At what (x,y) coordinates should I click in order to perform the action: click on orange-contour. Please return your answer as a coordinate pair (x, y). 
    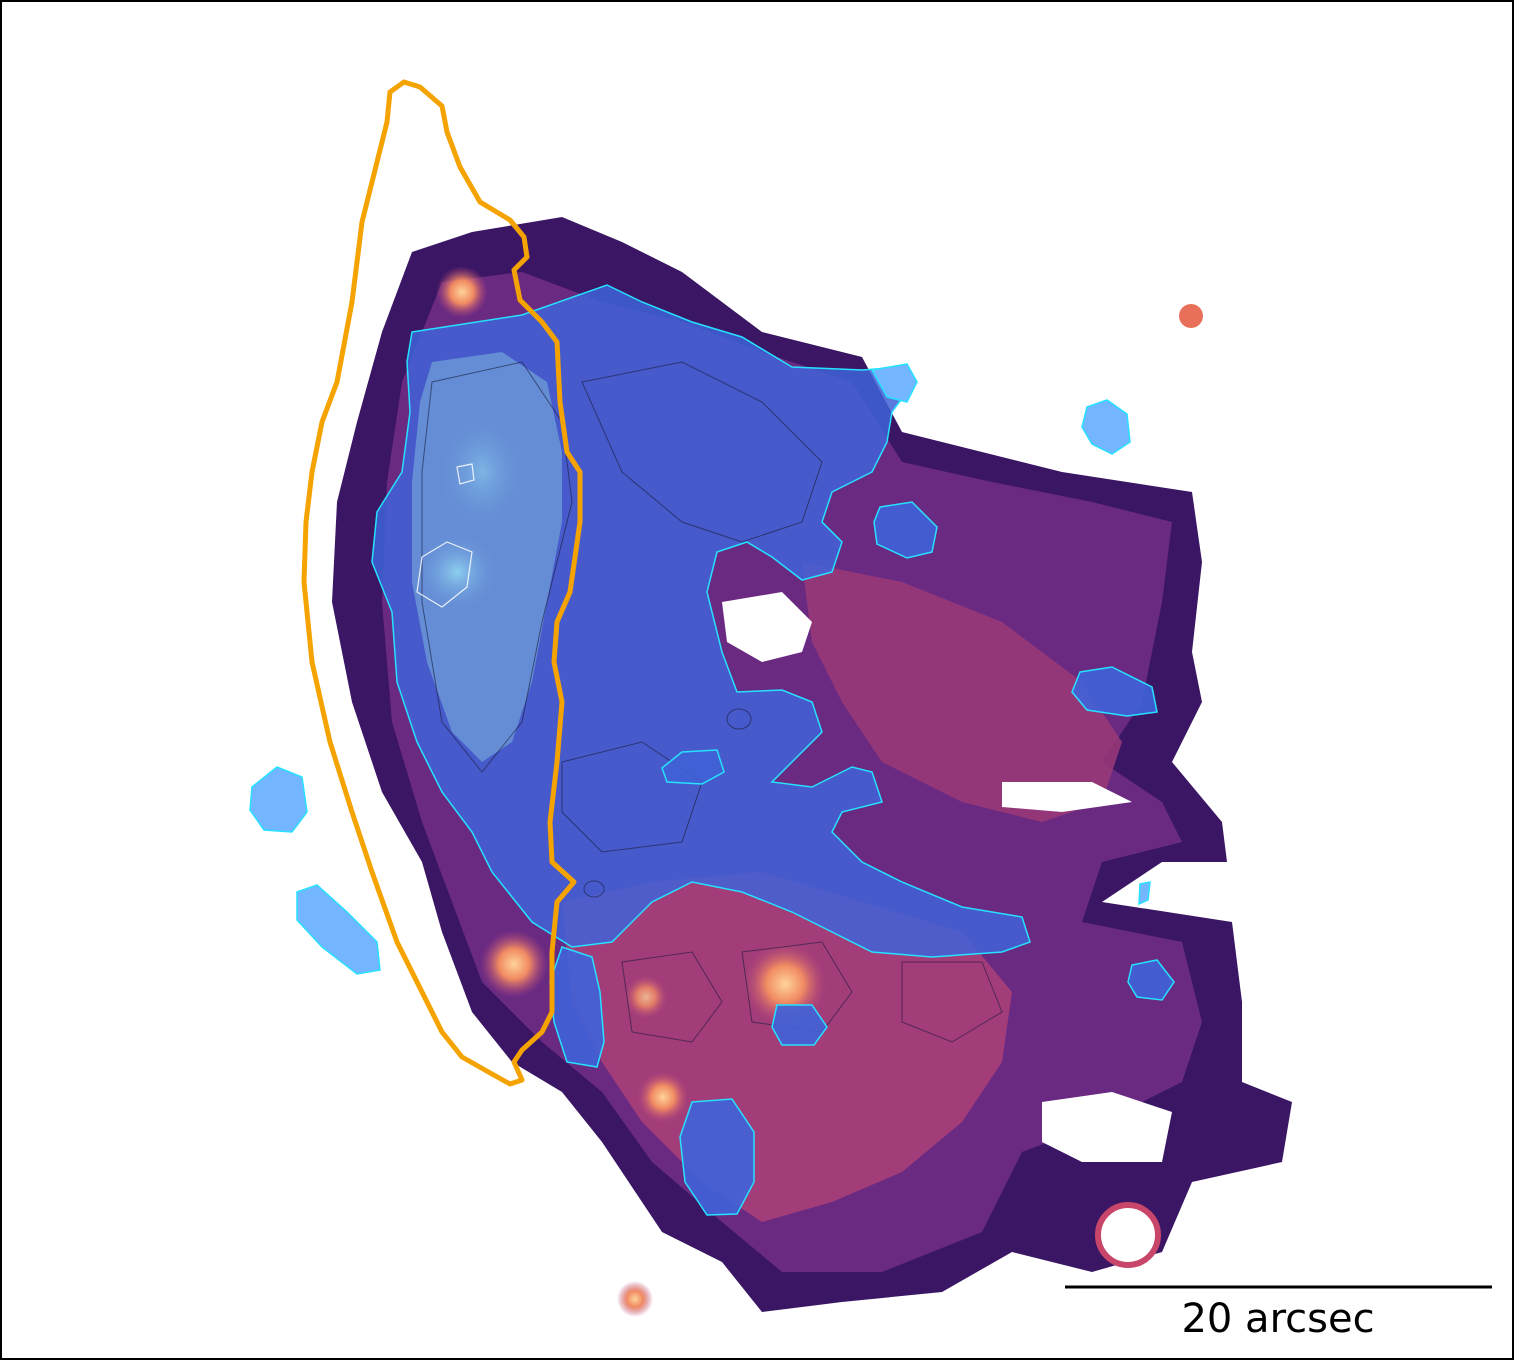
    Looking at the image, I should click on (442, 583).